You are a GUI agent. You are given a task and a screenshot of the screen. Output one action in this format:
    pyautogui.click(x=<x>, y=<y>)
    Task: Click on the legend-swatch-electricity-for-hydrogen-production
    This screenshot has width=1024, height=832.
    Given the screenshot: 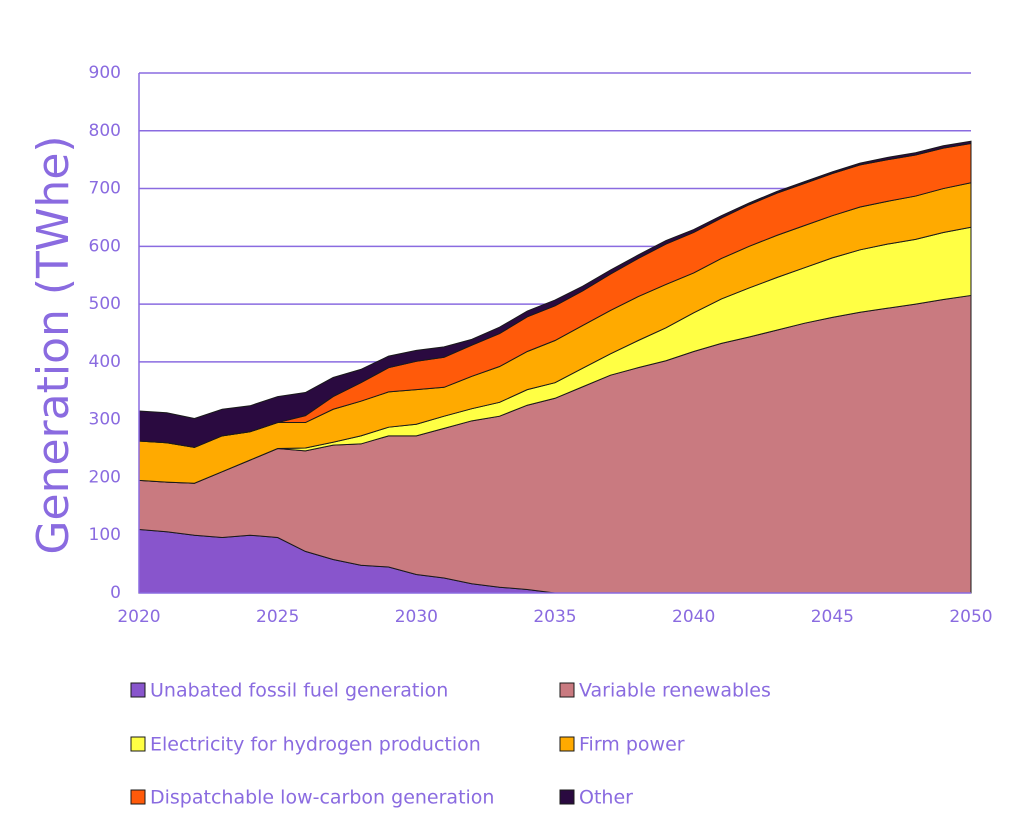 What is the action you would take?
    pyautogui.click(x=138, y=744)
    